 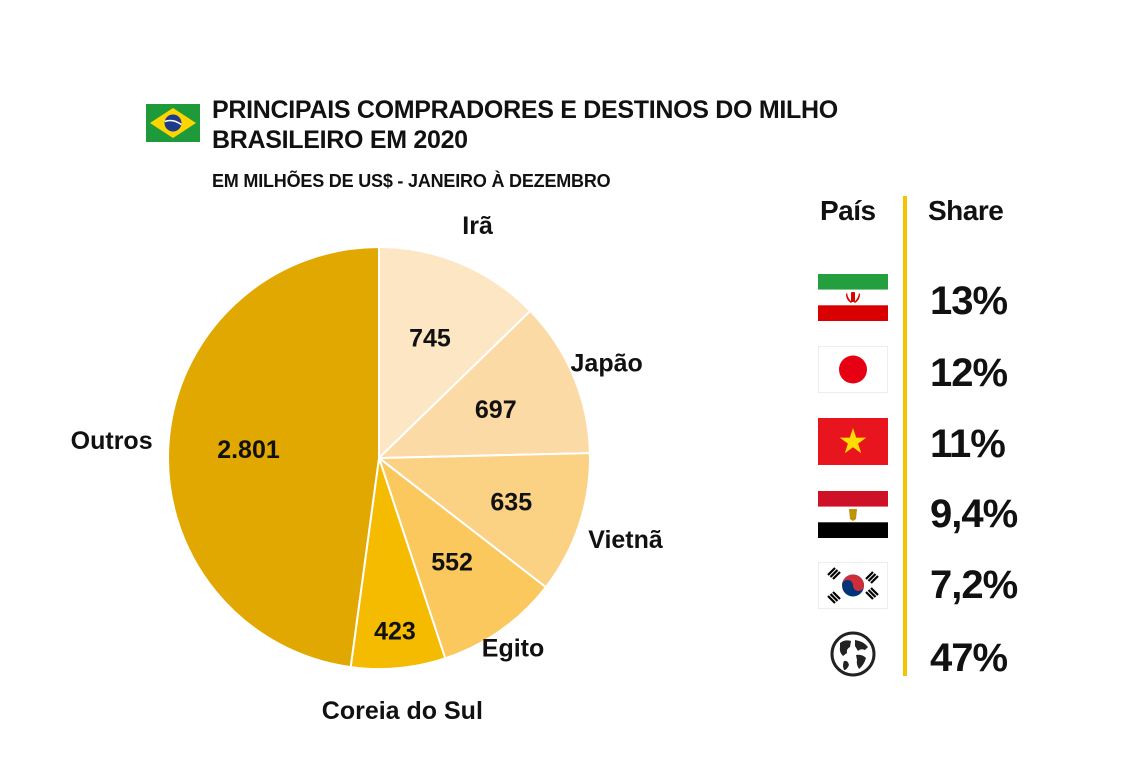 I want to click on slice-category-label: Irã, so click(x=477, y=226).